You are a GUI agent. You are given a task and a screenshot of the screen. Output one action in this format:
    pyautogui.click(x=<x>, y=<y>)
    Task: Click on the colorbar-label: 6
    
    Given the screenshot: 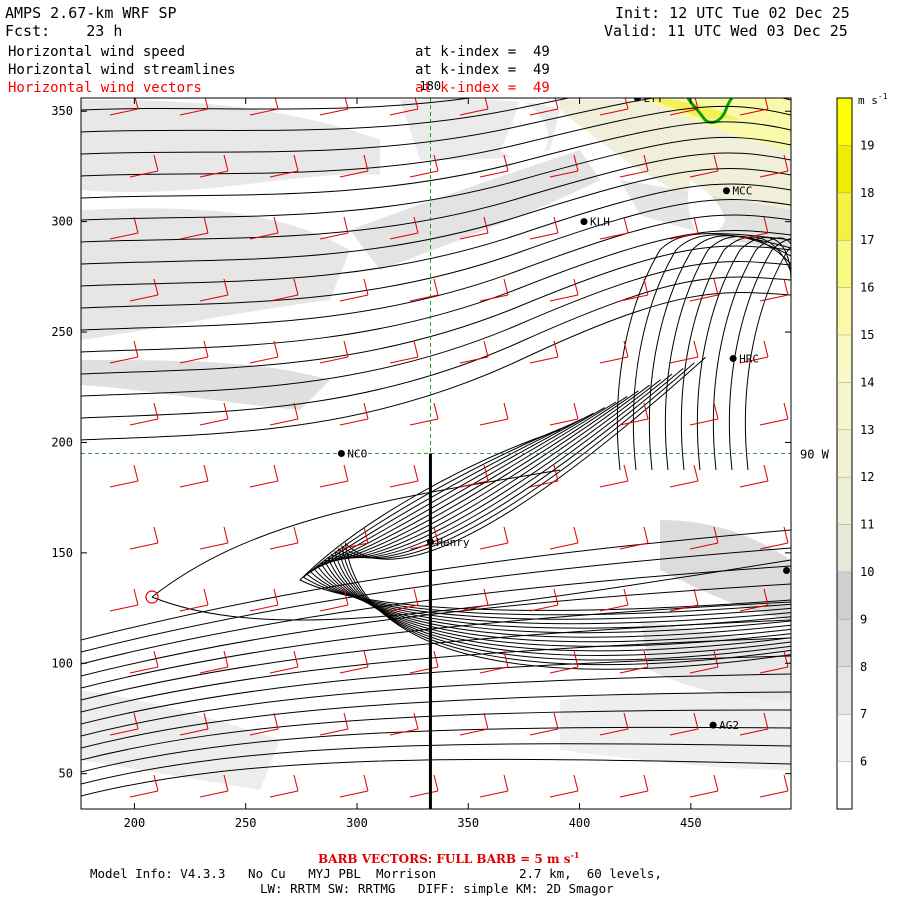 What is the action you would take?
    pyautogui.click(x=863, y=762)
    